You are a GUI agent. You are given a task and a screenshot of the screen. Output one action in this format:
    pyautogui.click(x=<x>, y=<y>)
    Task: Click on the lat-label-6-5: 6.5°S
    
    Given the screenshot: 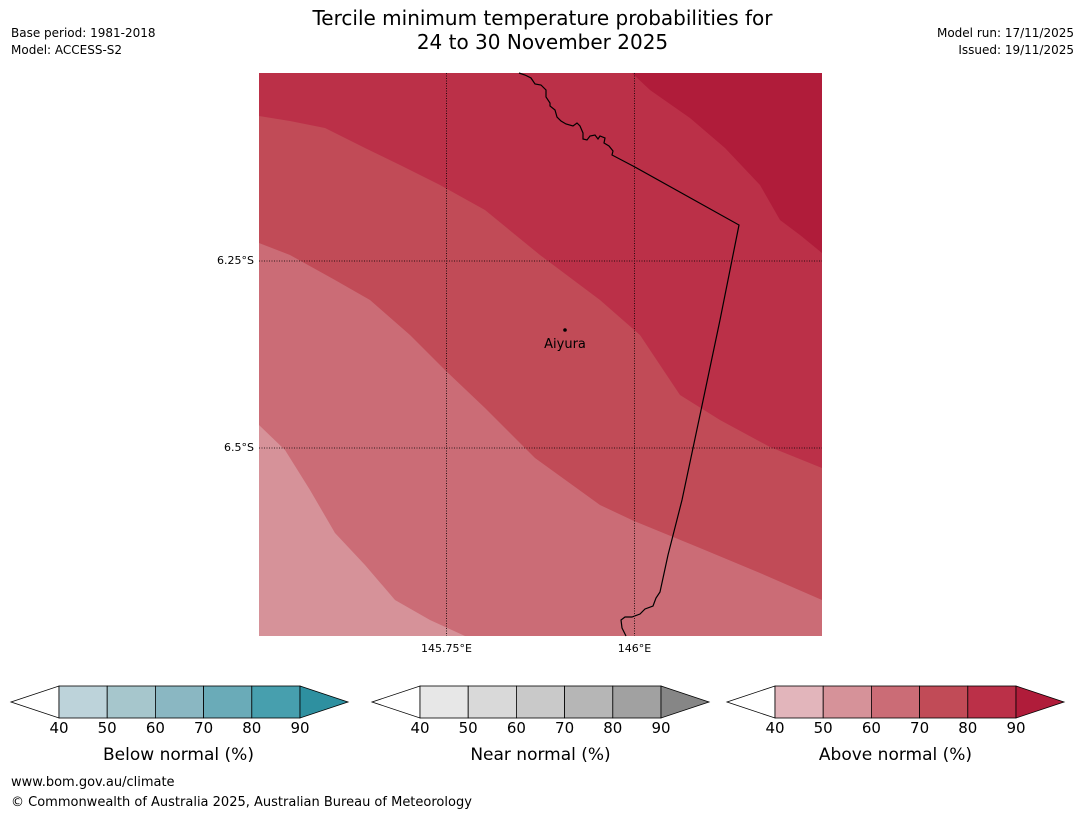 What is the action you would take?
    pyautogui.click(x=239, y=447)
    